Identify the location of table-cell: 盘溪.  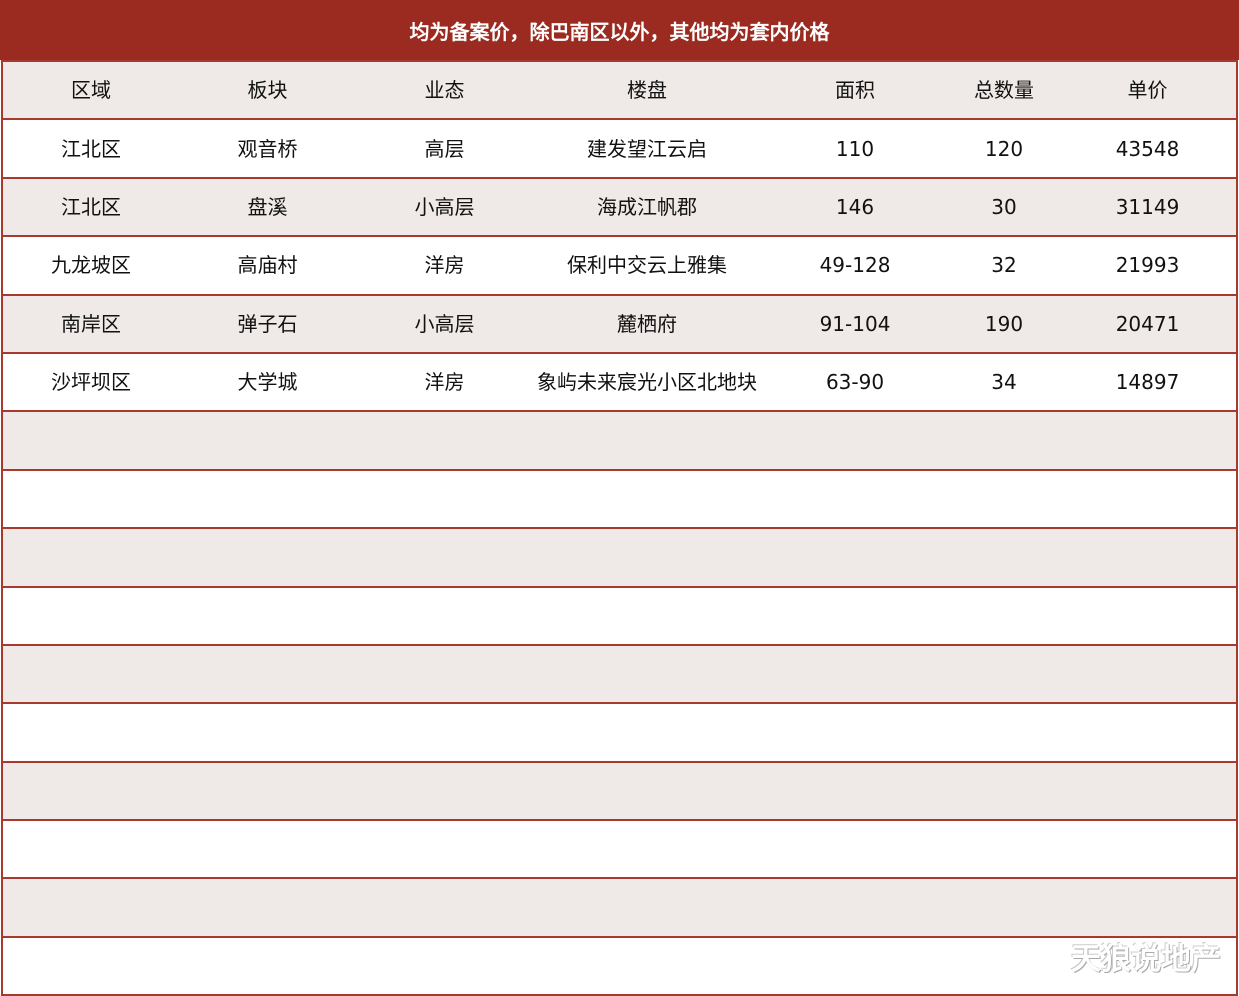
(267, 206).